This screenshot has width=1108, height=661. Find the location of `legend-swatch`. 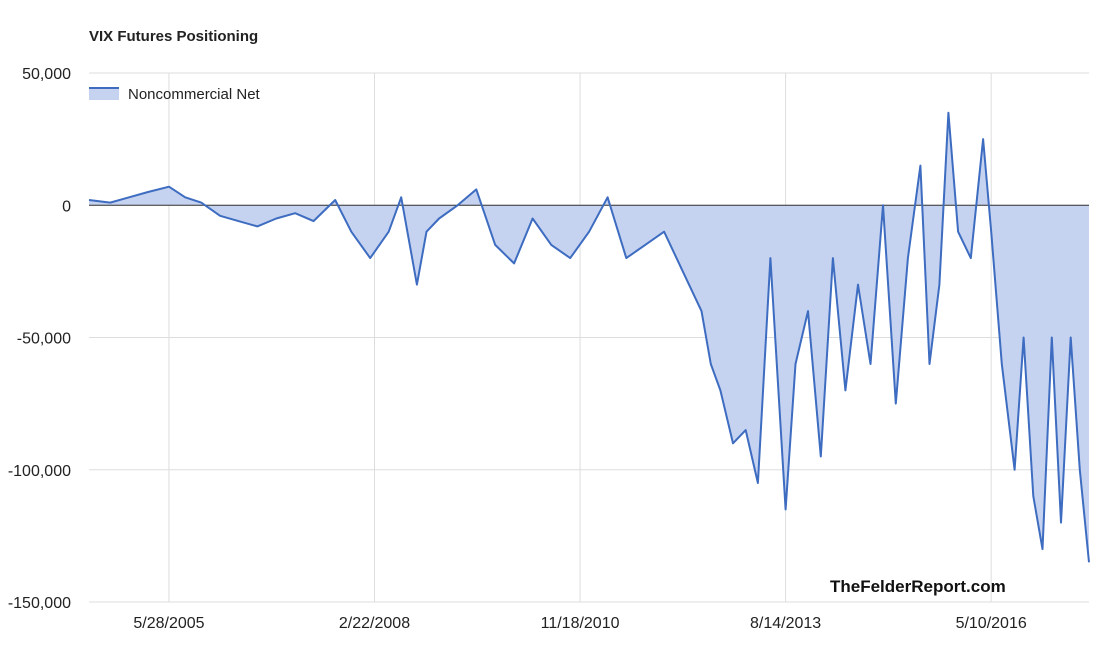

legend-swatch is located at coordinates (104, 94).